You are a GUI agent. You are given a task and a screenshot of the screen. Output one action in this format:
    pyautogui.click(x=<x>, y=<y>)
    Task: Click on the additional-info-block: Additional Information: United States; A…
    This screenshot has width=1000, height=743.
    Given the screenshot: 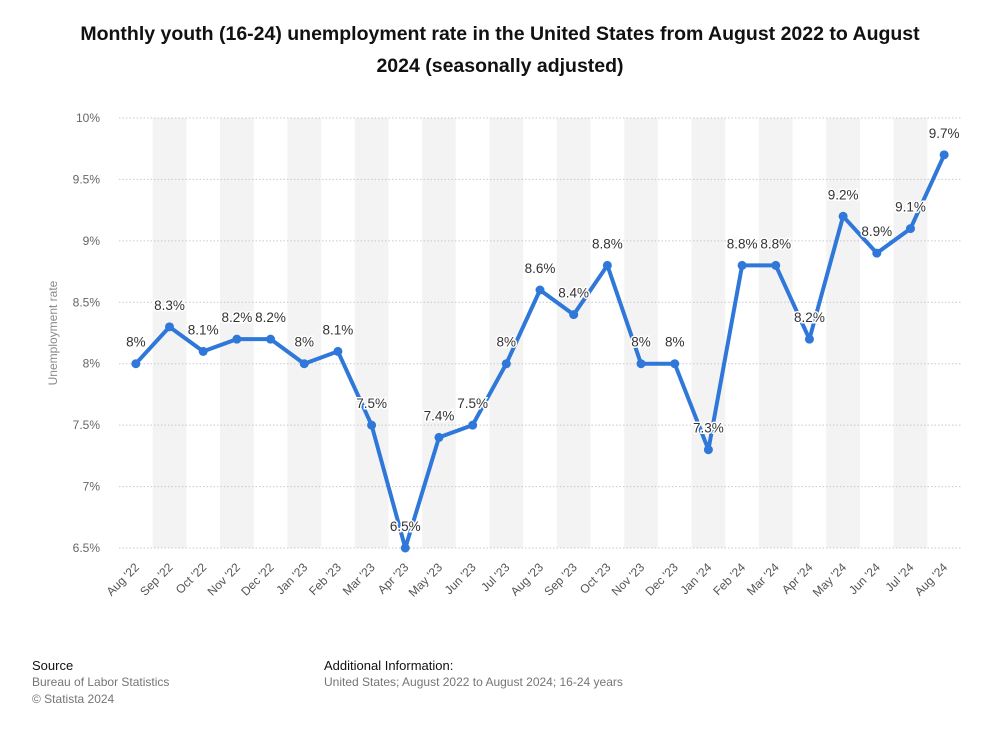 What is the action you would take?
    pyautogui.click(x=473, y=674)
    